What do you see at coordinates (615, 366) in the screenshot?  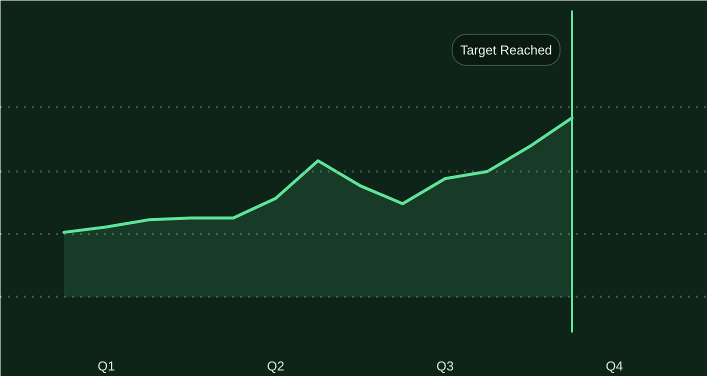 I see `x-tick-label: Q4` at bounding box center [615, 366].